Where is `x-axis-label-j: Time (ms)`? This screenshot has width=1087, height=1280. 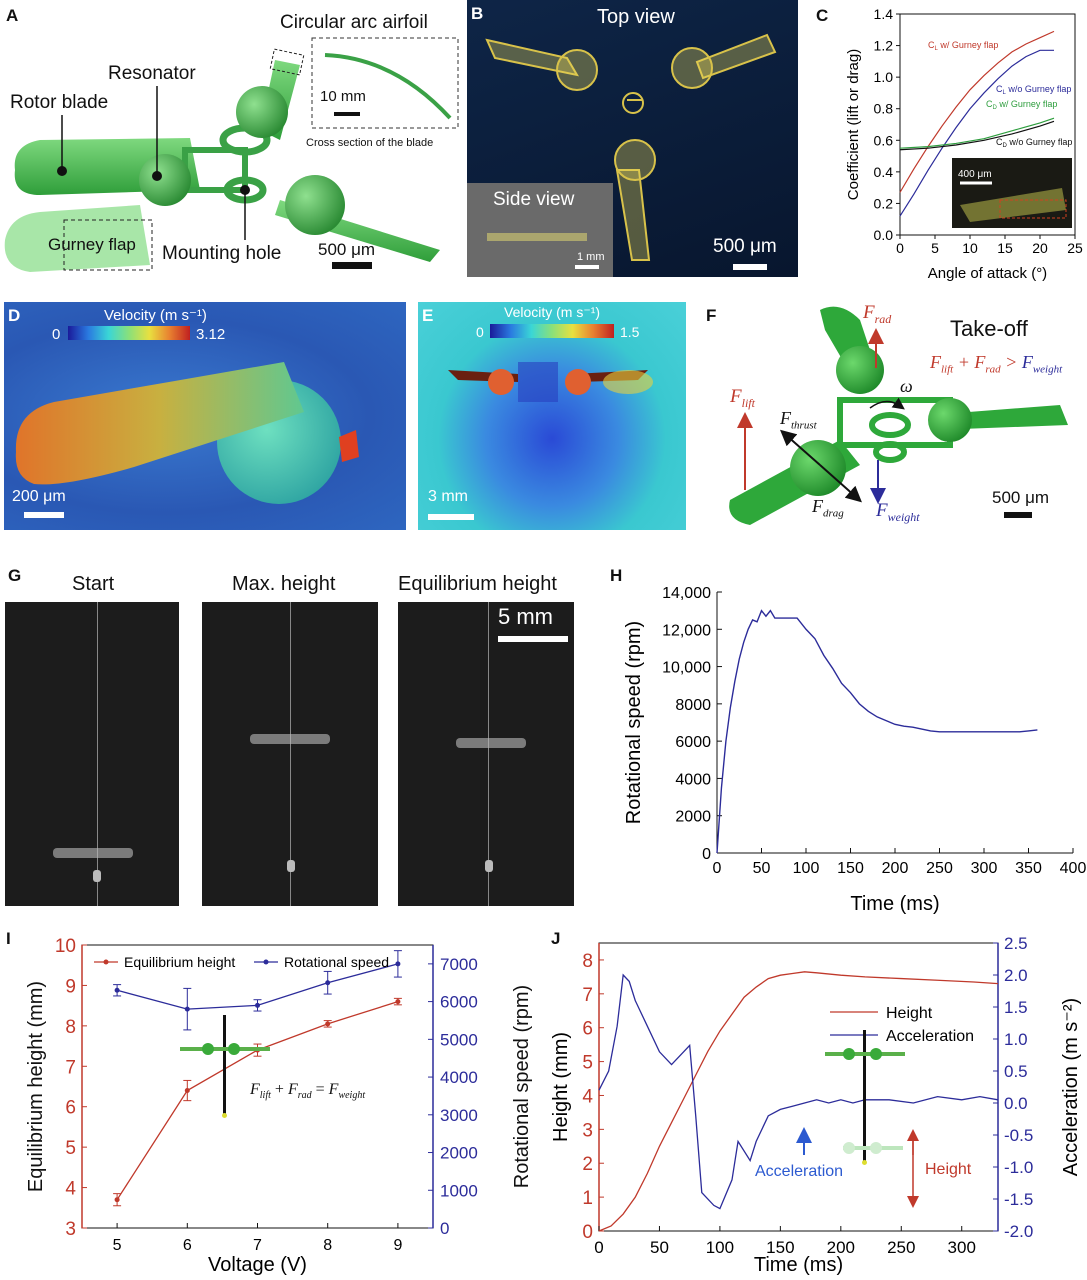 x-axis-label-j: Time (ms) is located at coordinates (798, 1265).